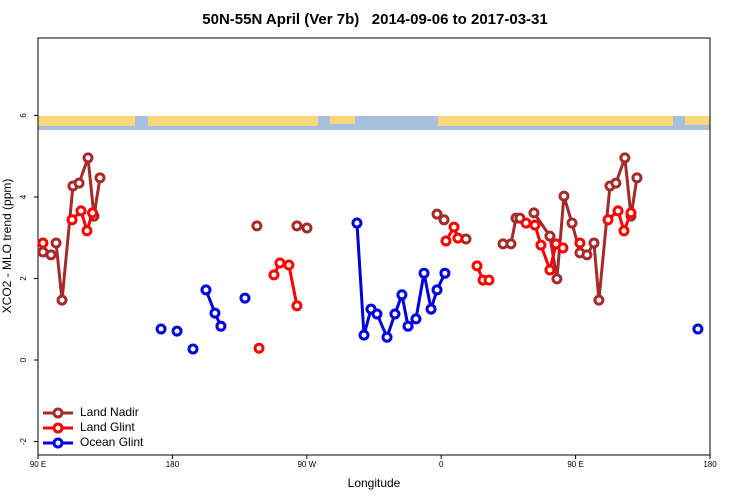  Describe the element at coordinates (23, 441) in the screenshot. I see `y-tick-label: -2` at that location.